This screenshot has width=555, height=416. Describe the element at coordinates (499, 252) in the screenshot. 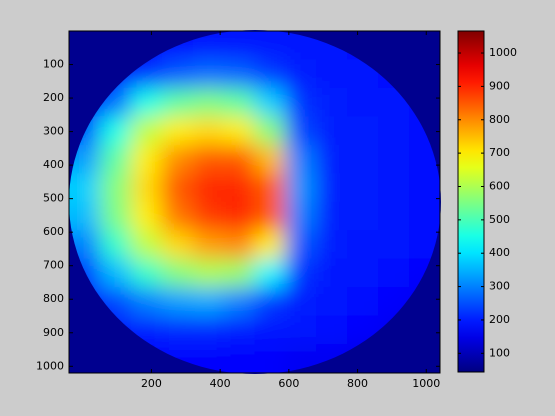

I see `colorbar-tick-label: 400` at that location.